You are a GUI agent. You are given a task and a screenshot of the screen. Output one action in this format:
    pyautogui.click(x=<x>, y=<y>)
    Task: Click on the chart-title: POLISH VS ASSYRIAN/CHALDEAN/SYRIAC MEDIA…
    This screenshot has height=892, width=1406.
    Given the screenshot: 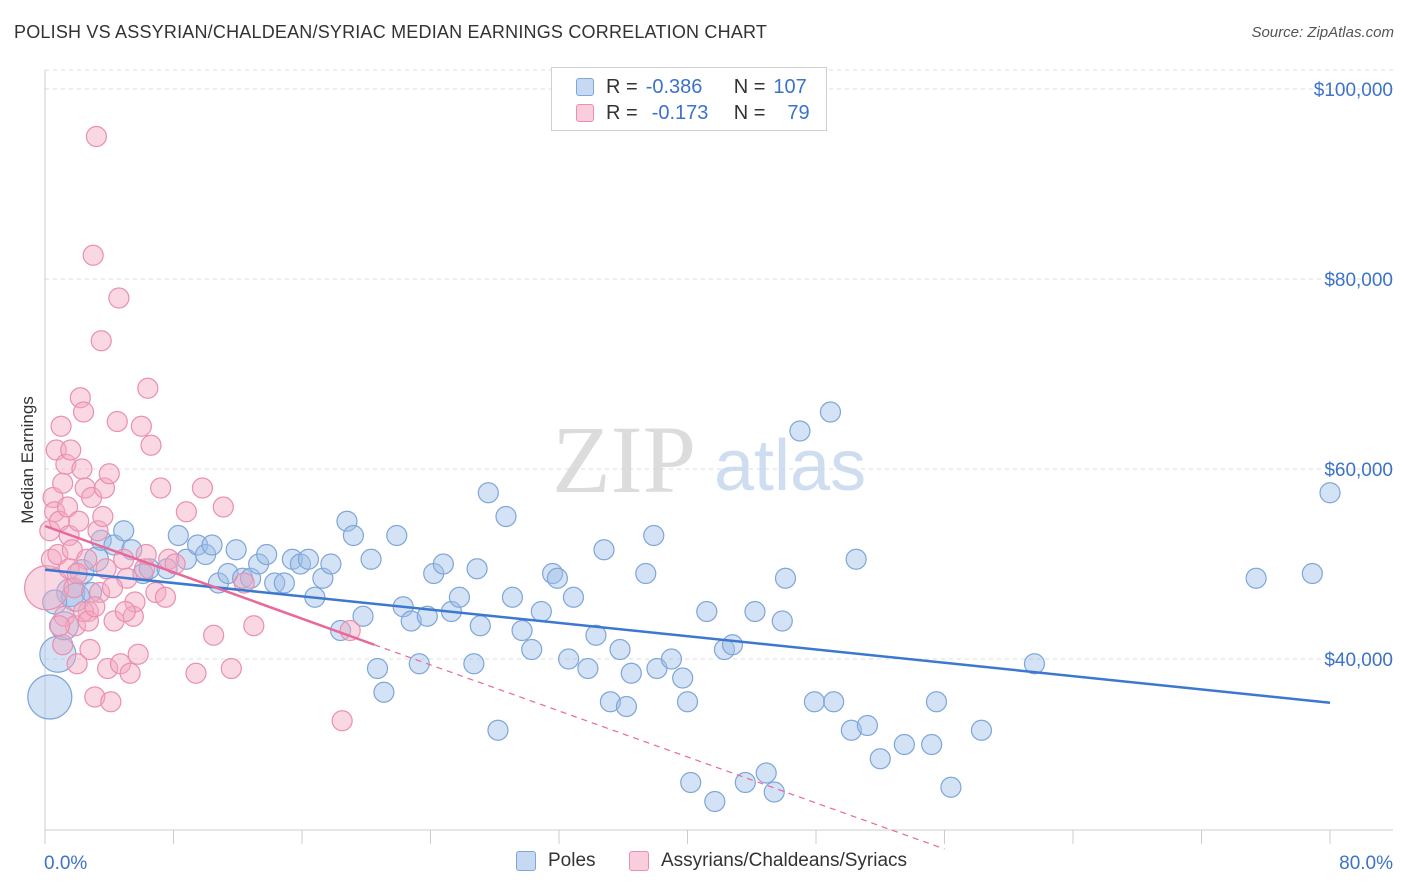 What is the action you would take?
    pyautogui.click(x=391, y=32)
    